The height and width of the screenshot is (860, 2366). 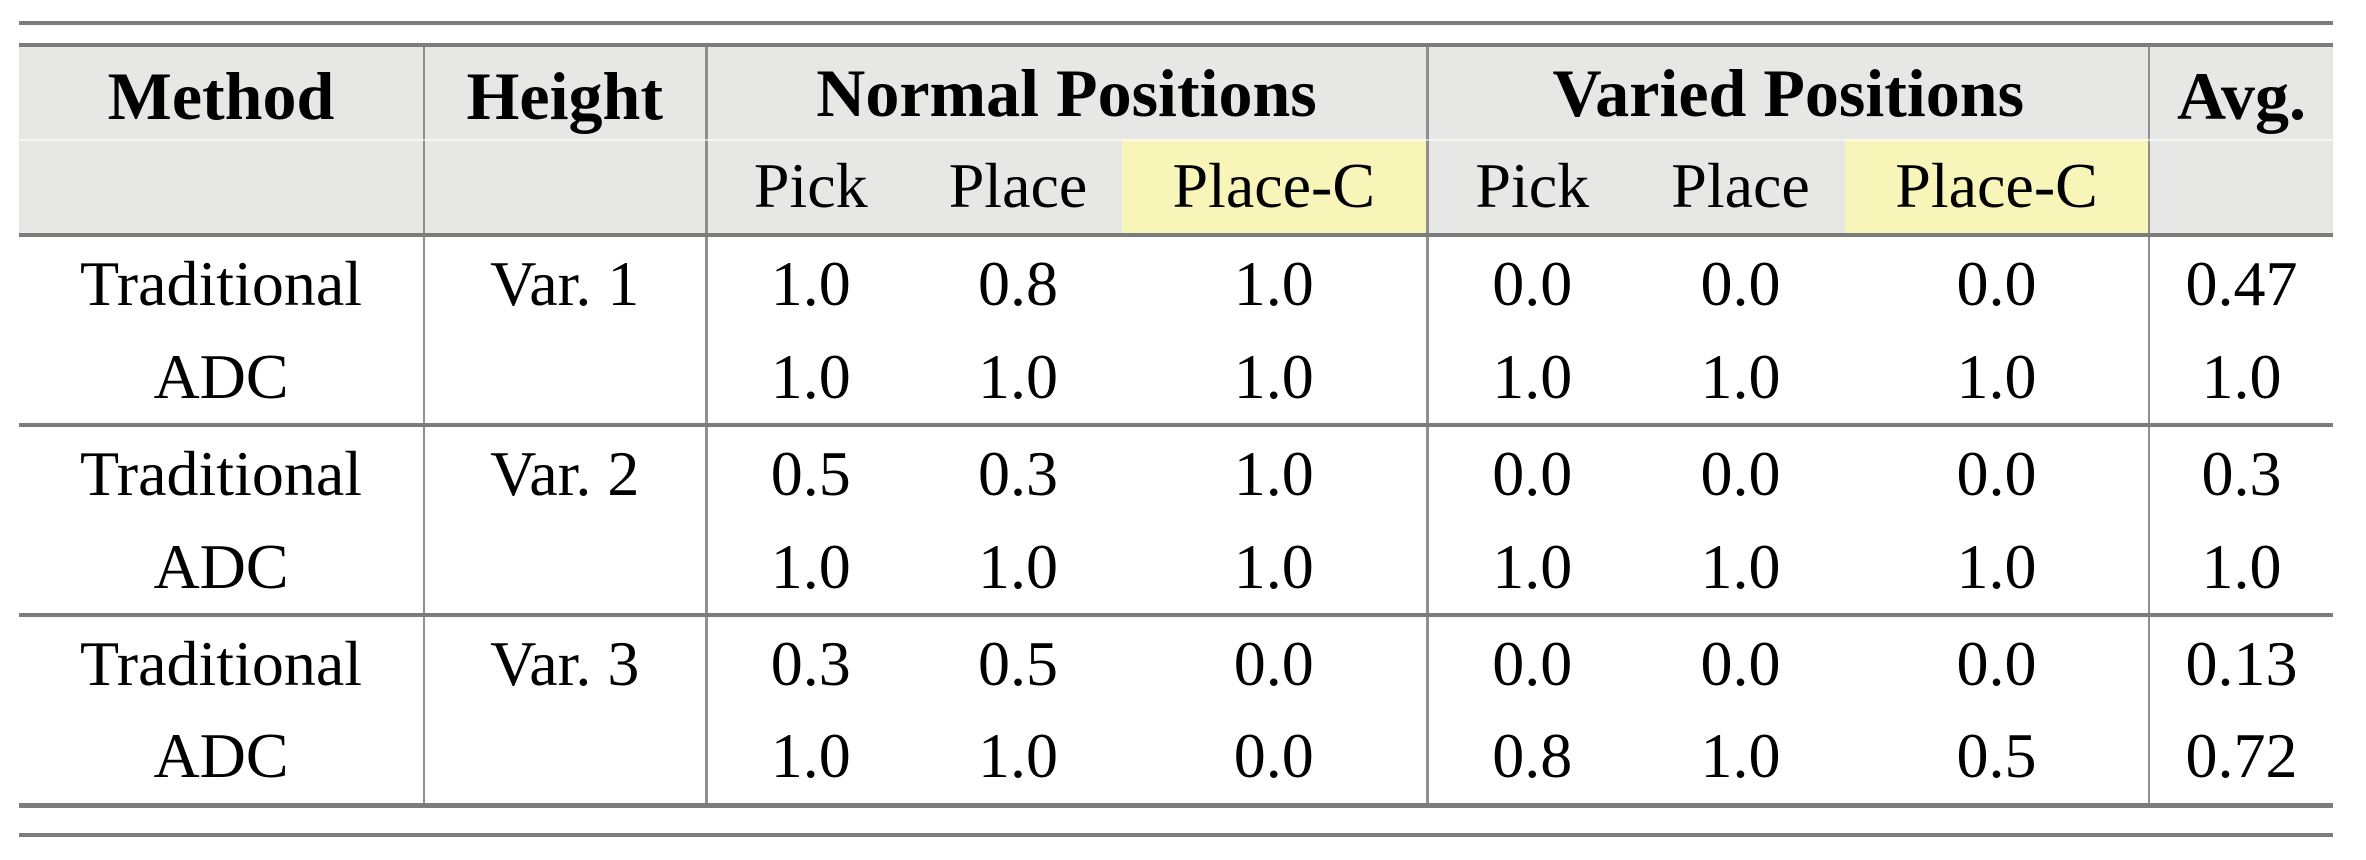 What do you see at coordinates (1741, 188) in the screenshot?
I see `header-varied-place: Place` at bounding box center [1741, 188].